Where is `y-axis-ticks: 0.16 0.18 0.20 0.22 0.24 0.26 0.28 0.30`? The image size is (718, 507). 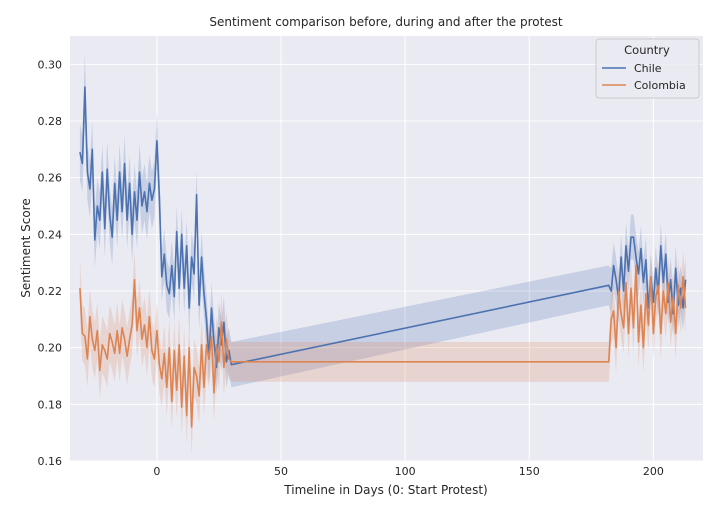 y-axis-ticks: 0.16 0.18 0.20 0.22 0.24 0.26 0.28 0.30 is located at coordinates (50, 263).